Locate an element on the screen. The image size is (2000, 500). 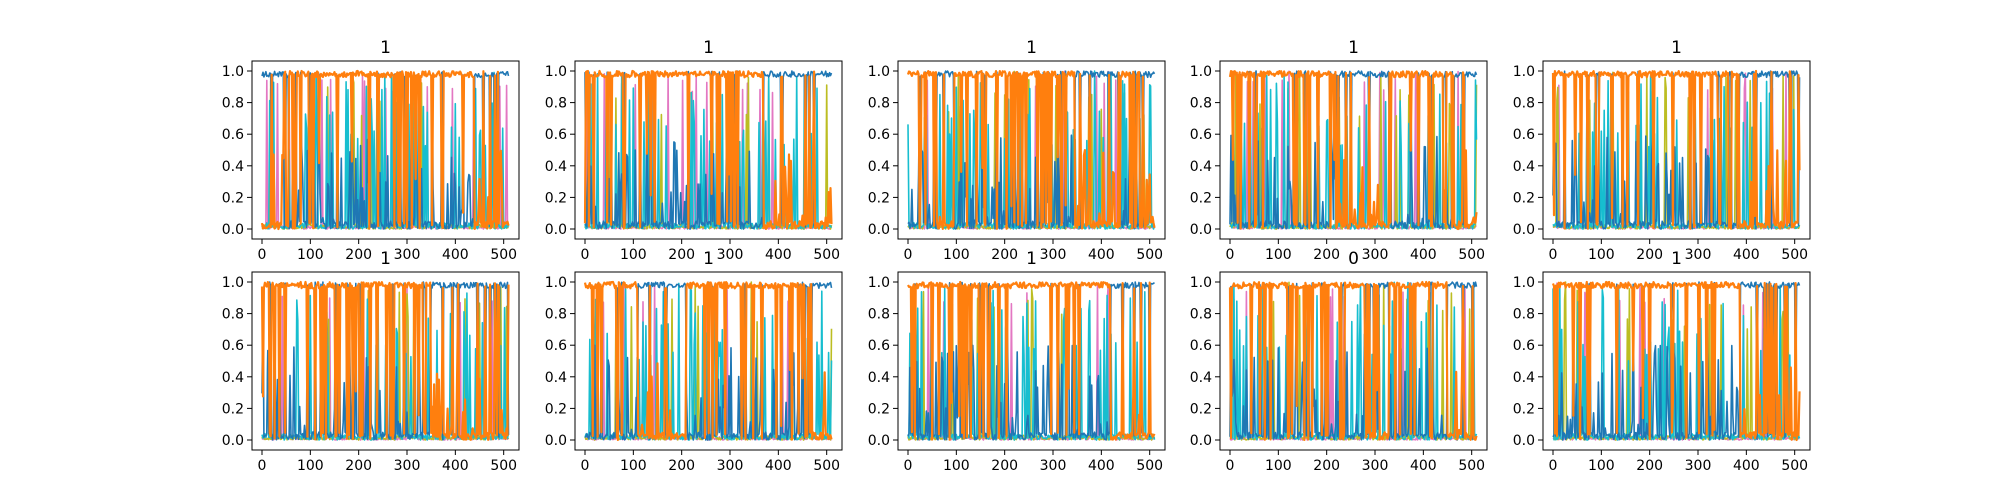
subplot-6: 0.0 0.2 0.4 0.6 0.8 1.0 0 100 200 300 400 500 1 is located at coordinates (371, 361).